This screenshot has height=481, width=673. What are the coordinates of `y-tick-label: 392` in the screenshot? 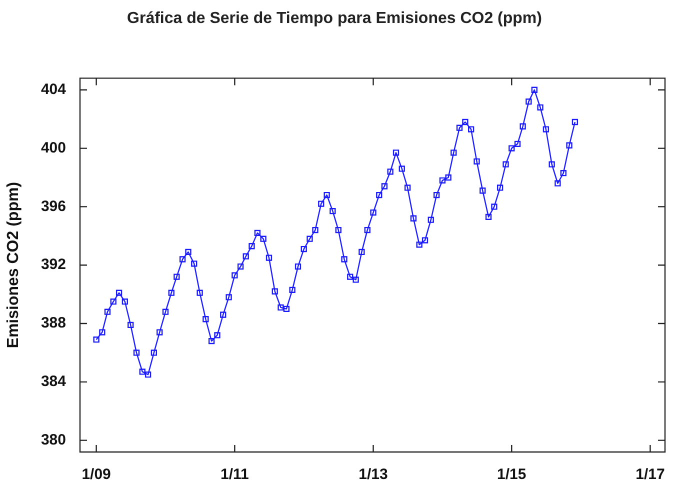 It's located at (53, 265).